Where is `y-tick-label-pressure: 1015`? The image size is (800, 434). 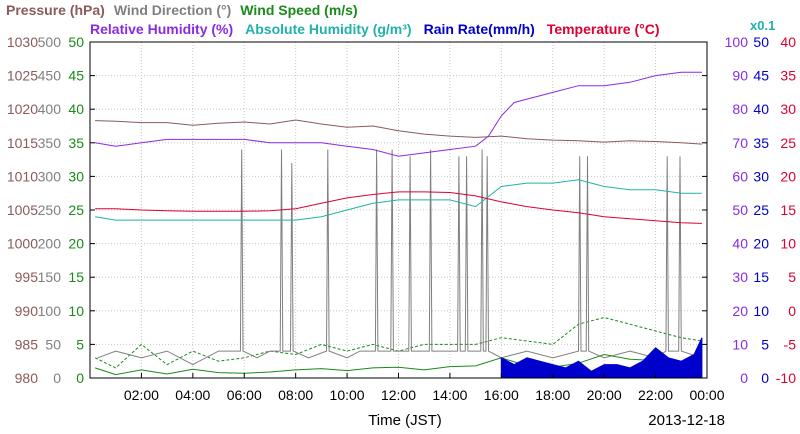 y-tick-label-pressure: 1015 is located at coordinates (22, 143).